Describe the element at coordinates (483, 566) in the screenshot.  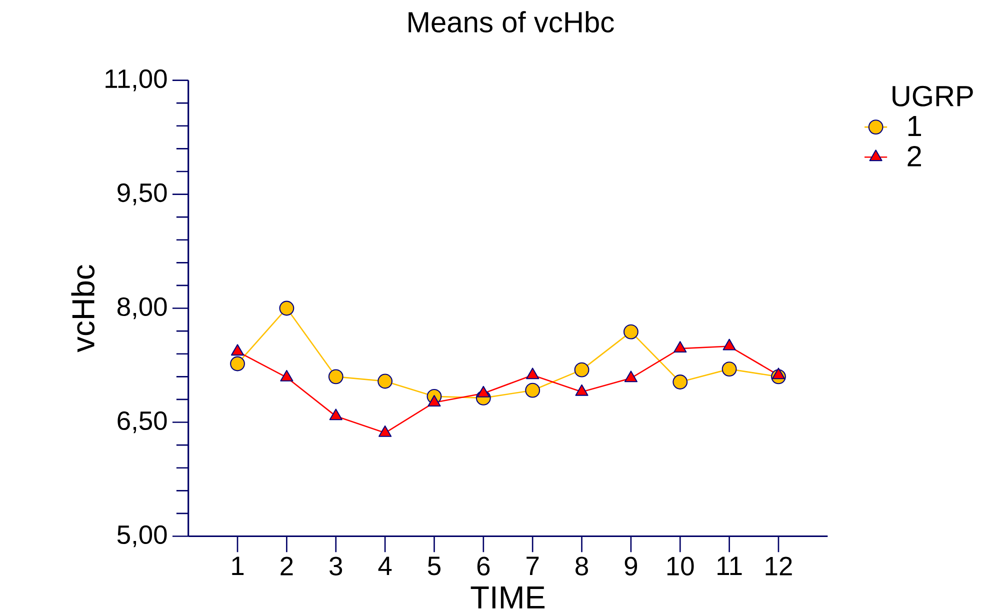
I see `x-tick-label: 6` at that location.